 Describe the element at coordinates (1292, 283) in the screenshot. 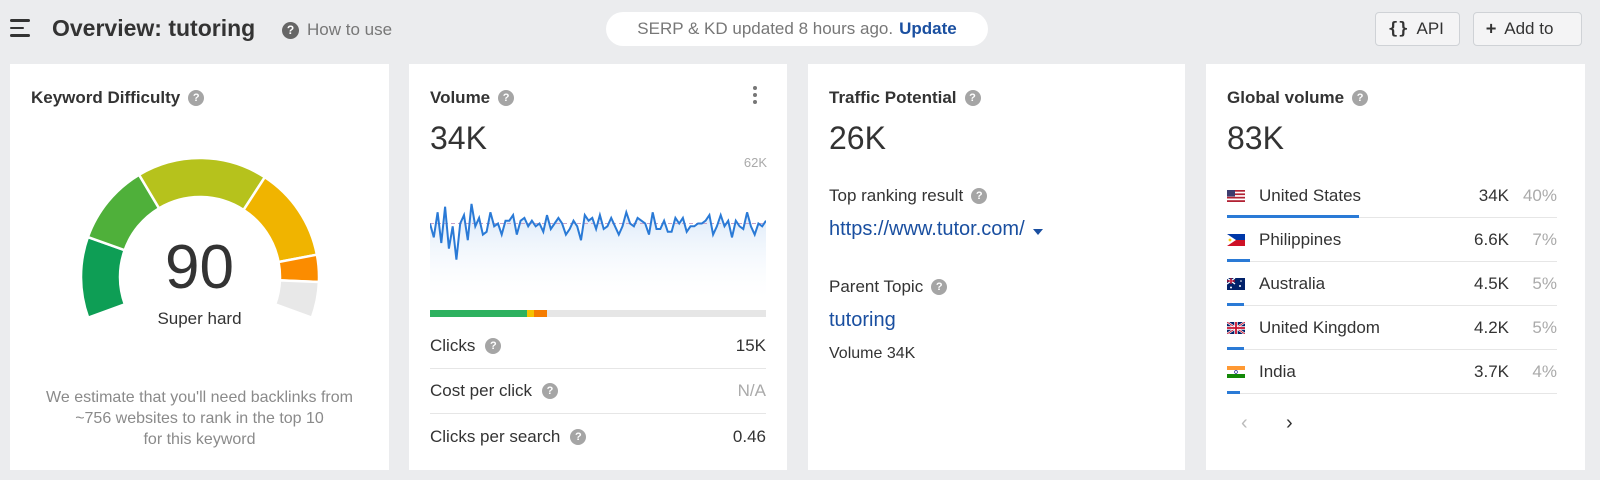

I see `country-name: Australia` at that location.